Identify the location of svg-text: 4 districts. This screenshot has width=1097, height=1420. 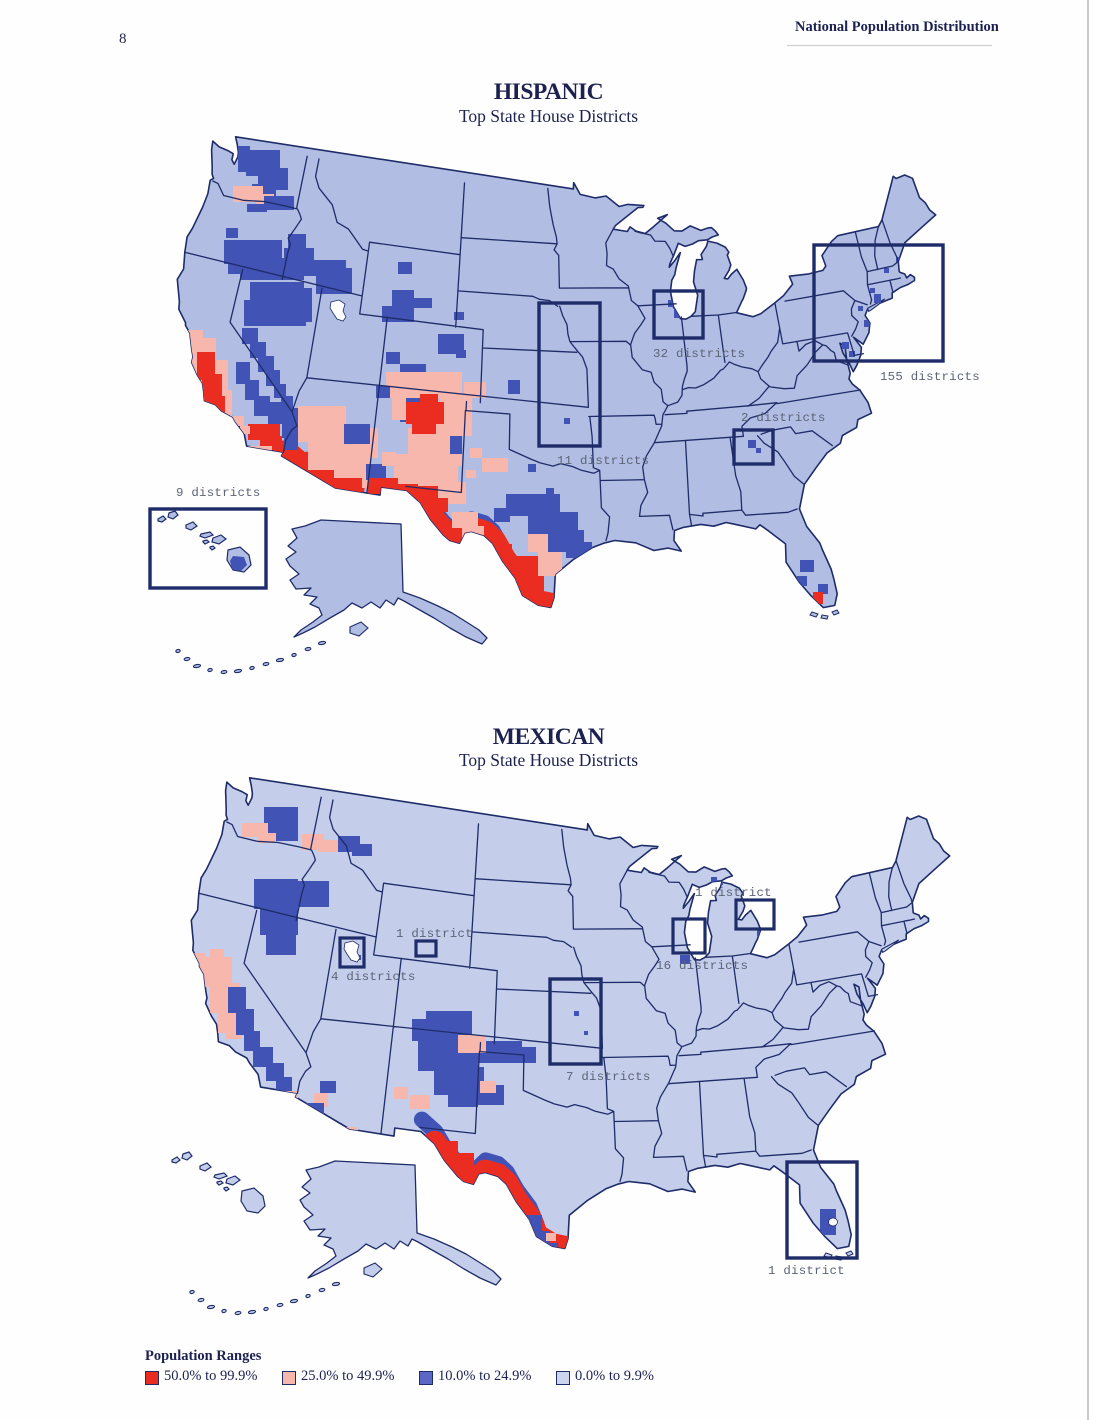
(373, 977).